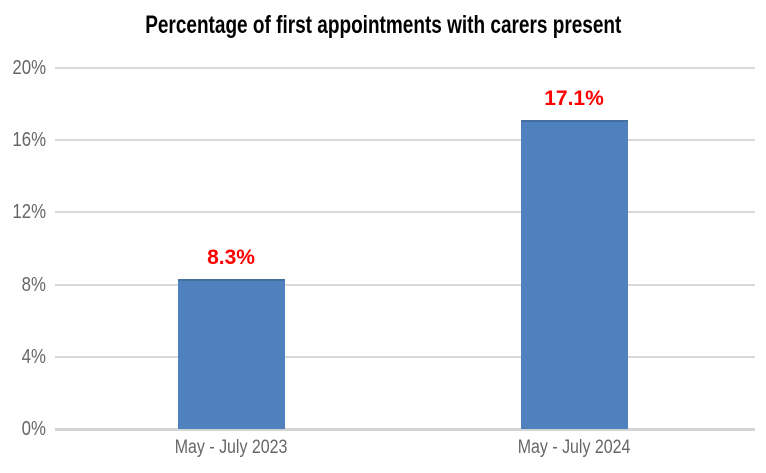 The image size is (766, 473). I want to click on y-tick-label: 0%, so click(23, 429).